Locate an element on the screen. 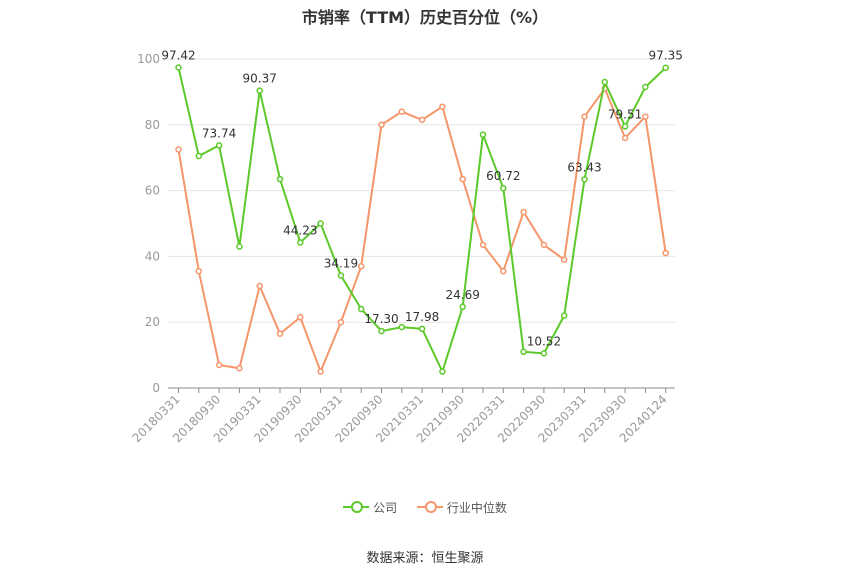  legend: 公司 行业中位数 is located at coordinates (425, 506).